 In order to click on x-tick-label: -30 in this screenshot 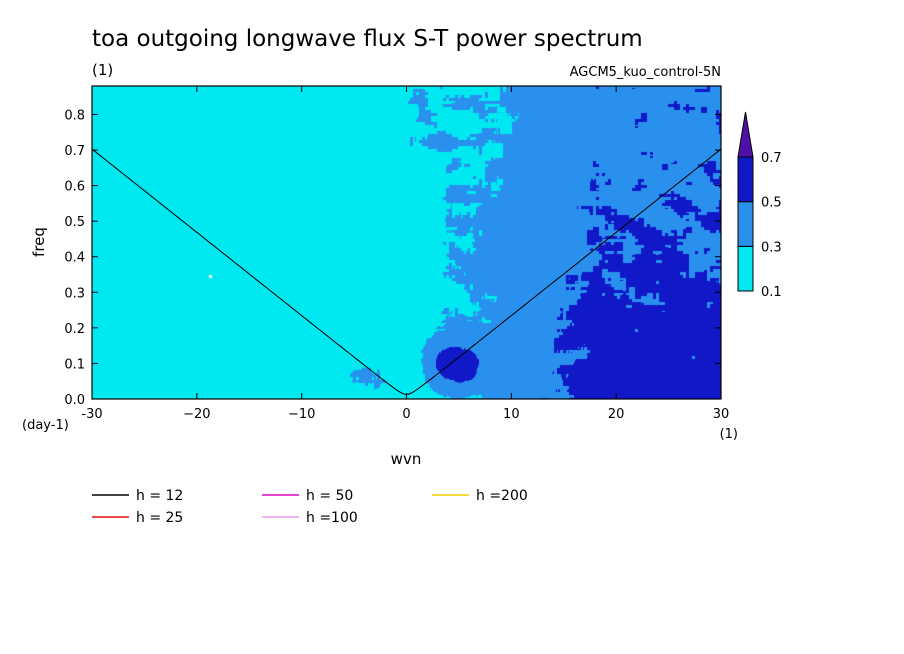, I will do `click(91, 414)`.